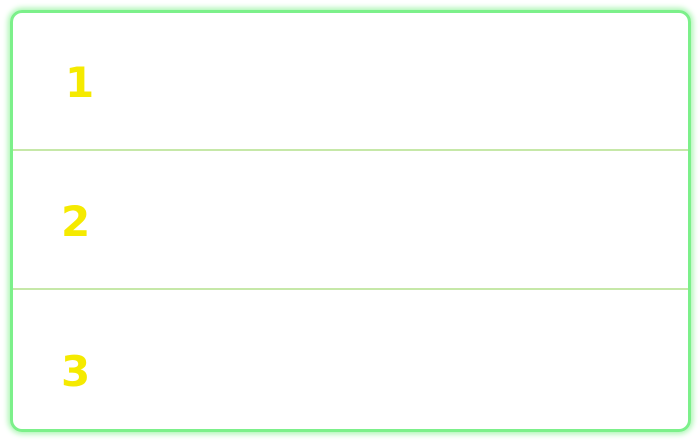 The image size is (699, 440). What do you see at coordinates (80, 82) in the screenshot?
I see `row-label: 1` at bounding box center [80, 82].